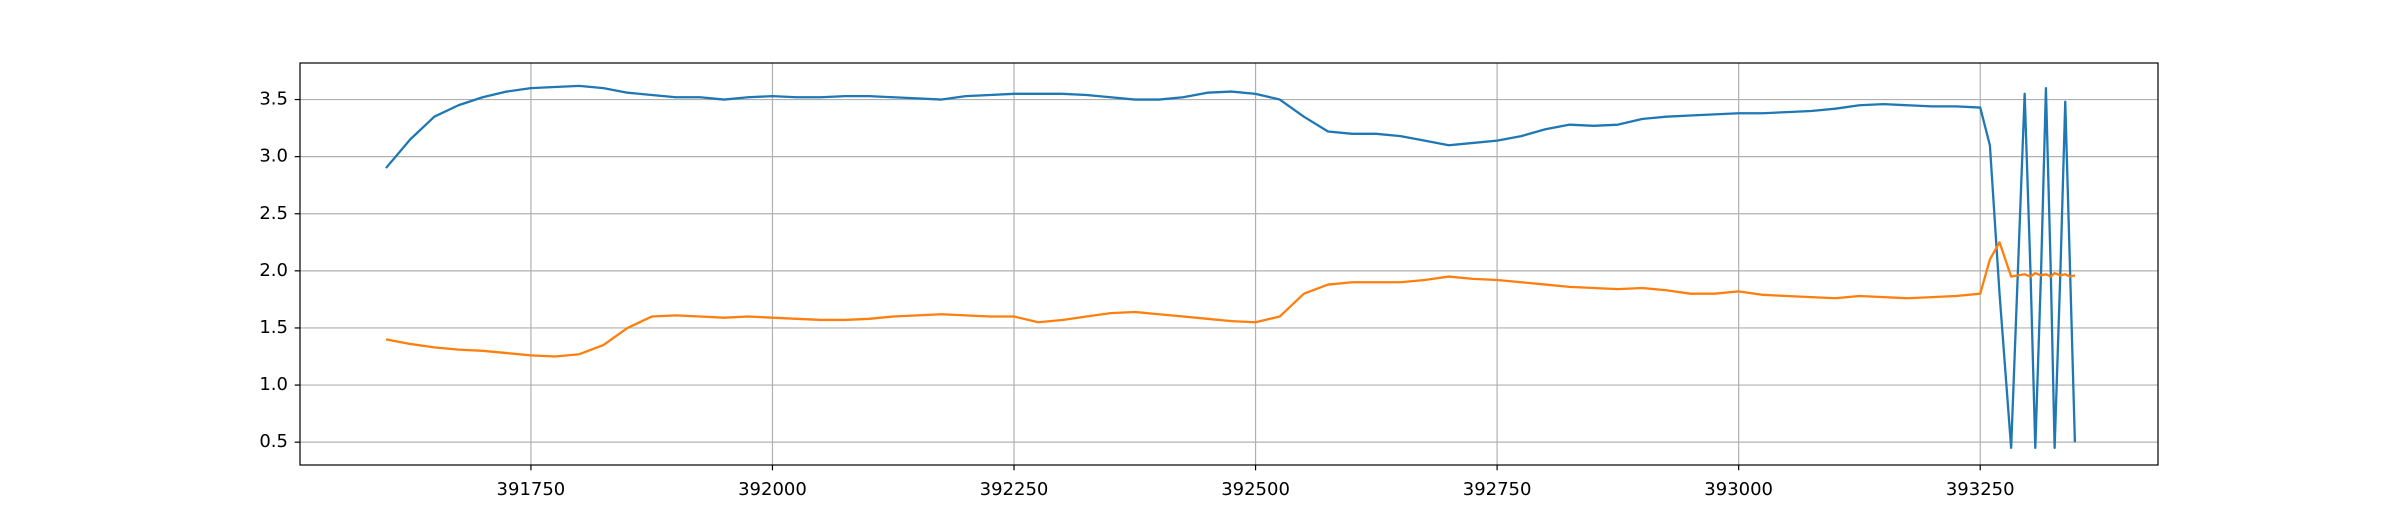  Describe the element at coordinates (772, 489) in the screenshot. I see `x-tick-label: 392000` at that location.